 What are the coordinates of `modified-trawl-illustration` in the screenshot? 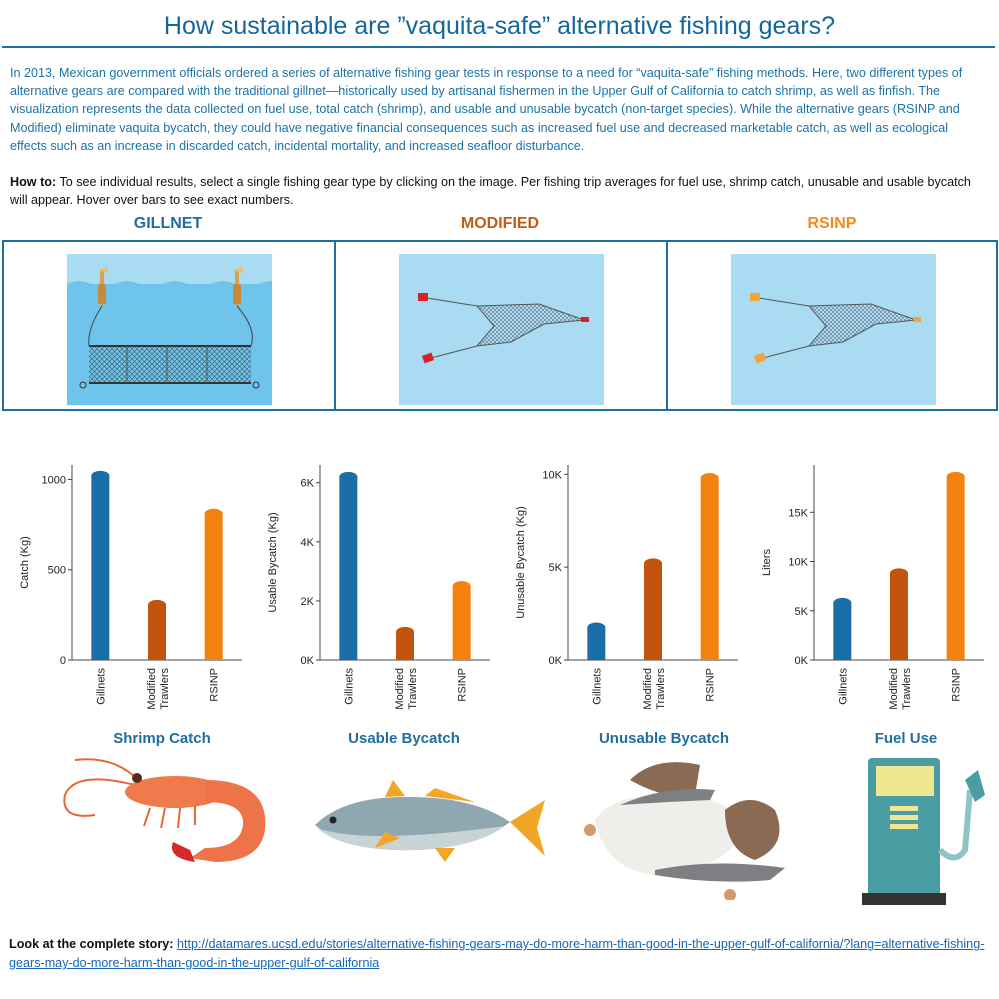 It's located at (501, 329).